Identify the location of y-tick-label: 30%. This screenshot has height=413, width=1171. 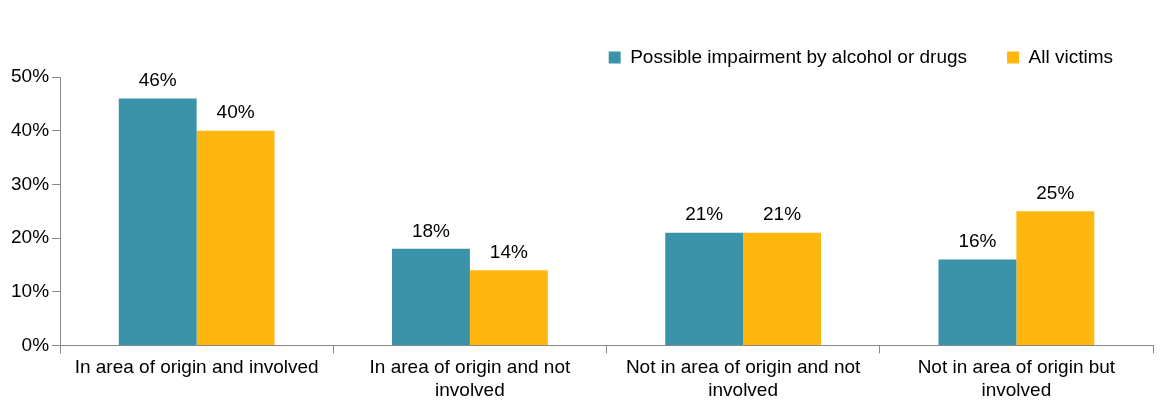
(30, 183).